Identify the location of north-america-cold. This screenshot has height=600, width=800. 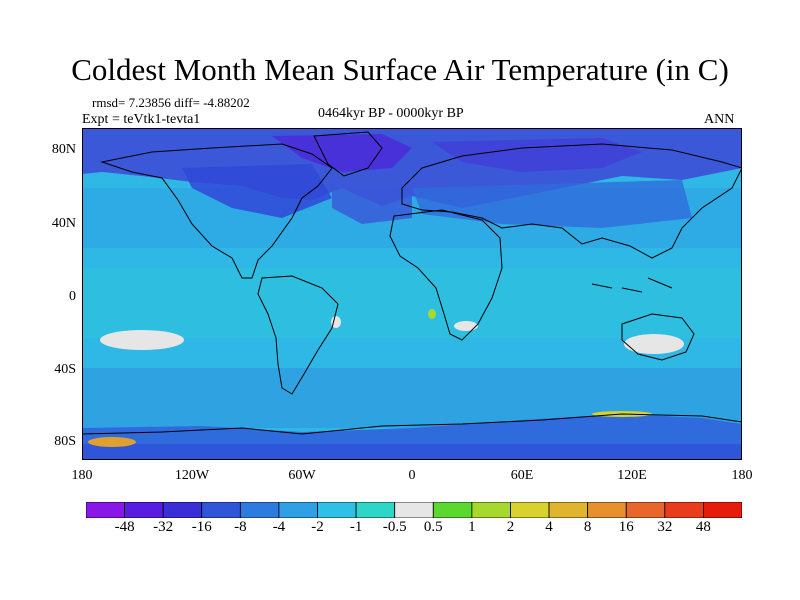
(257, 191).